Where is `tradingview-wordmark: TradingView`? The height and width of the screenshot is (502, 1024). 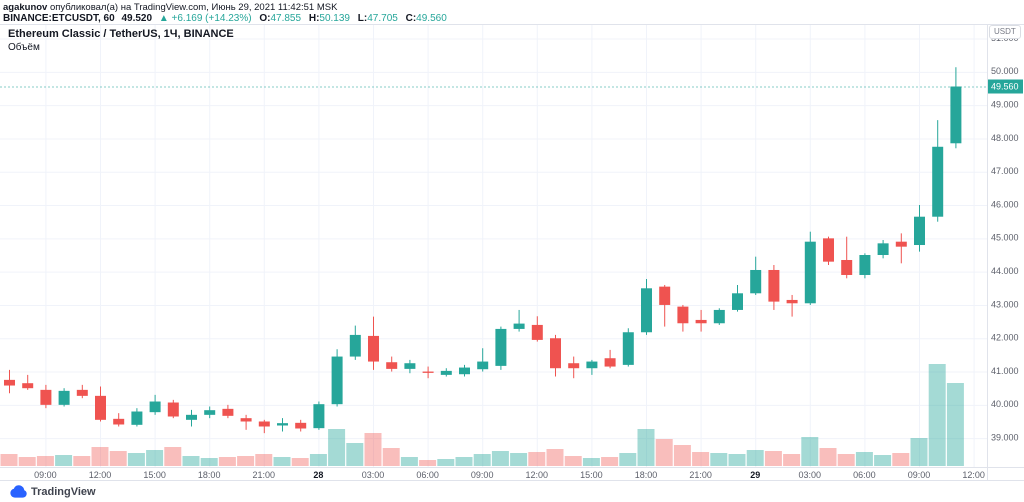 tradingview-wordmark: TradingView is located at coordinates (63, 491).